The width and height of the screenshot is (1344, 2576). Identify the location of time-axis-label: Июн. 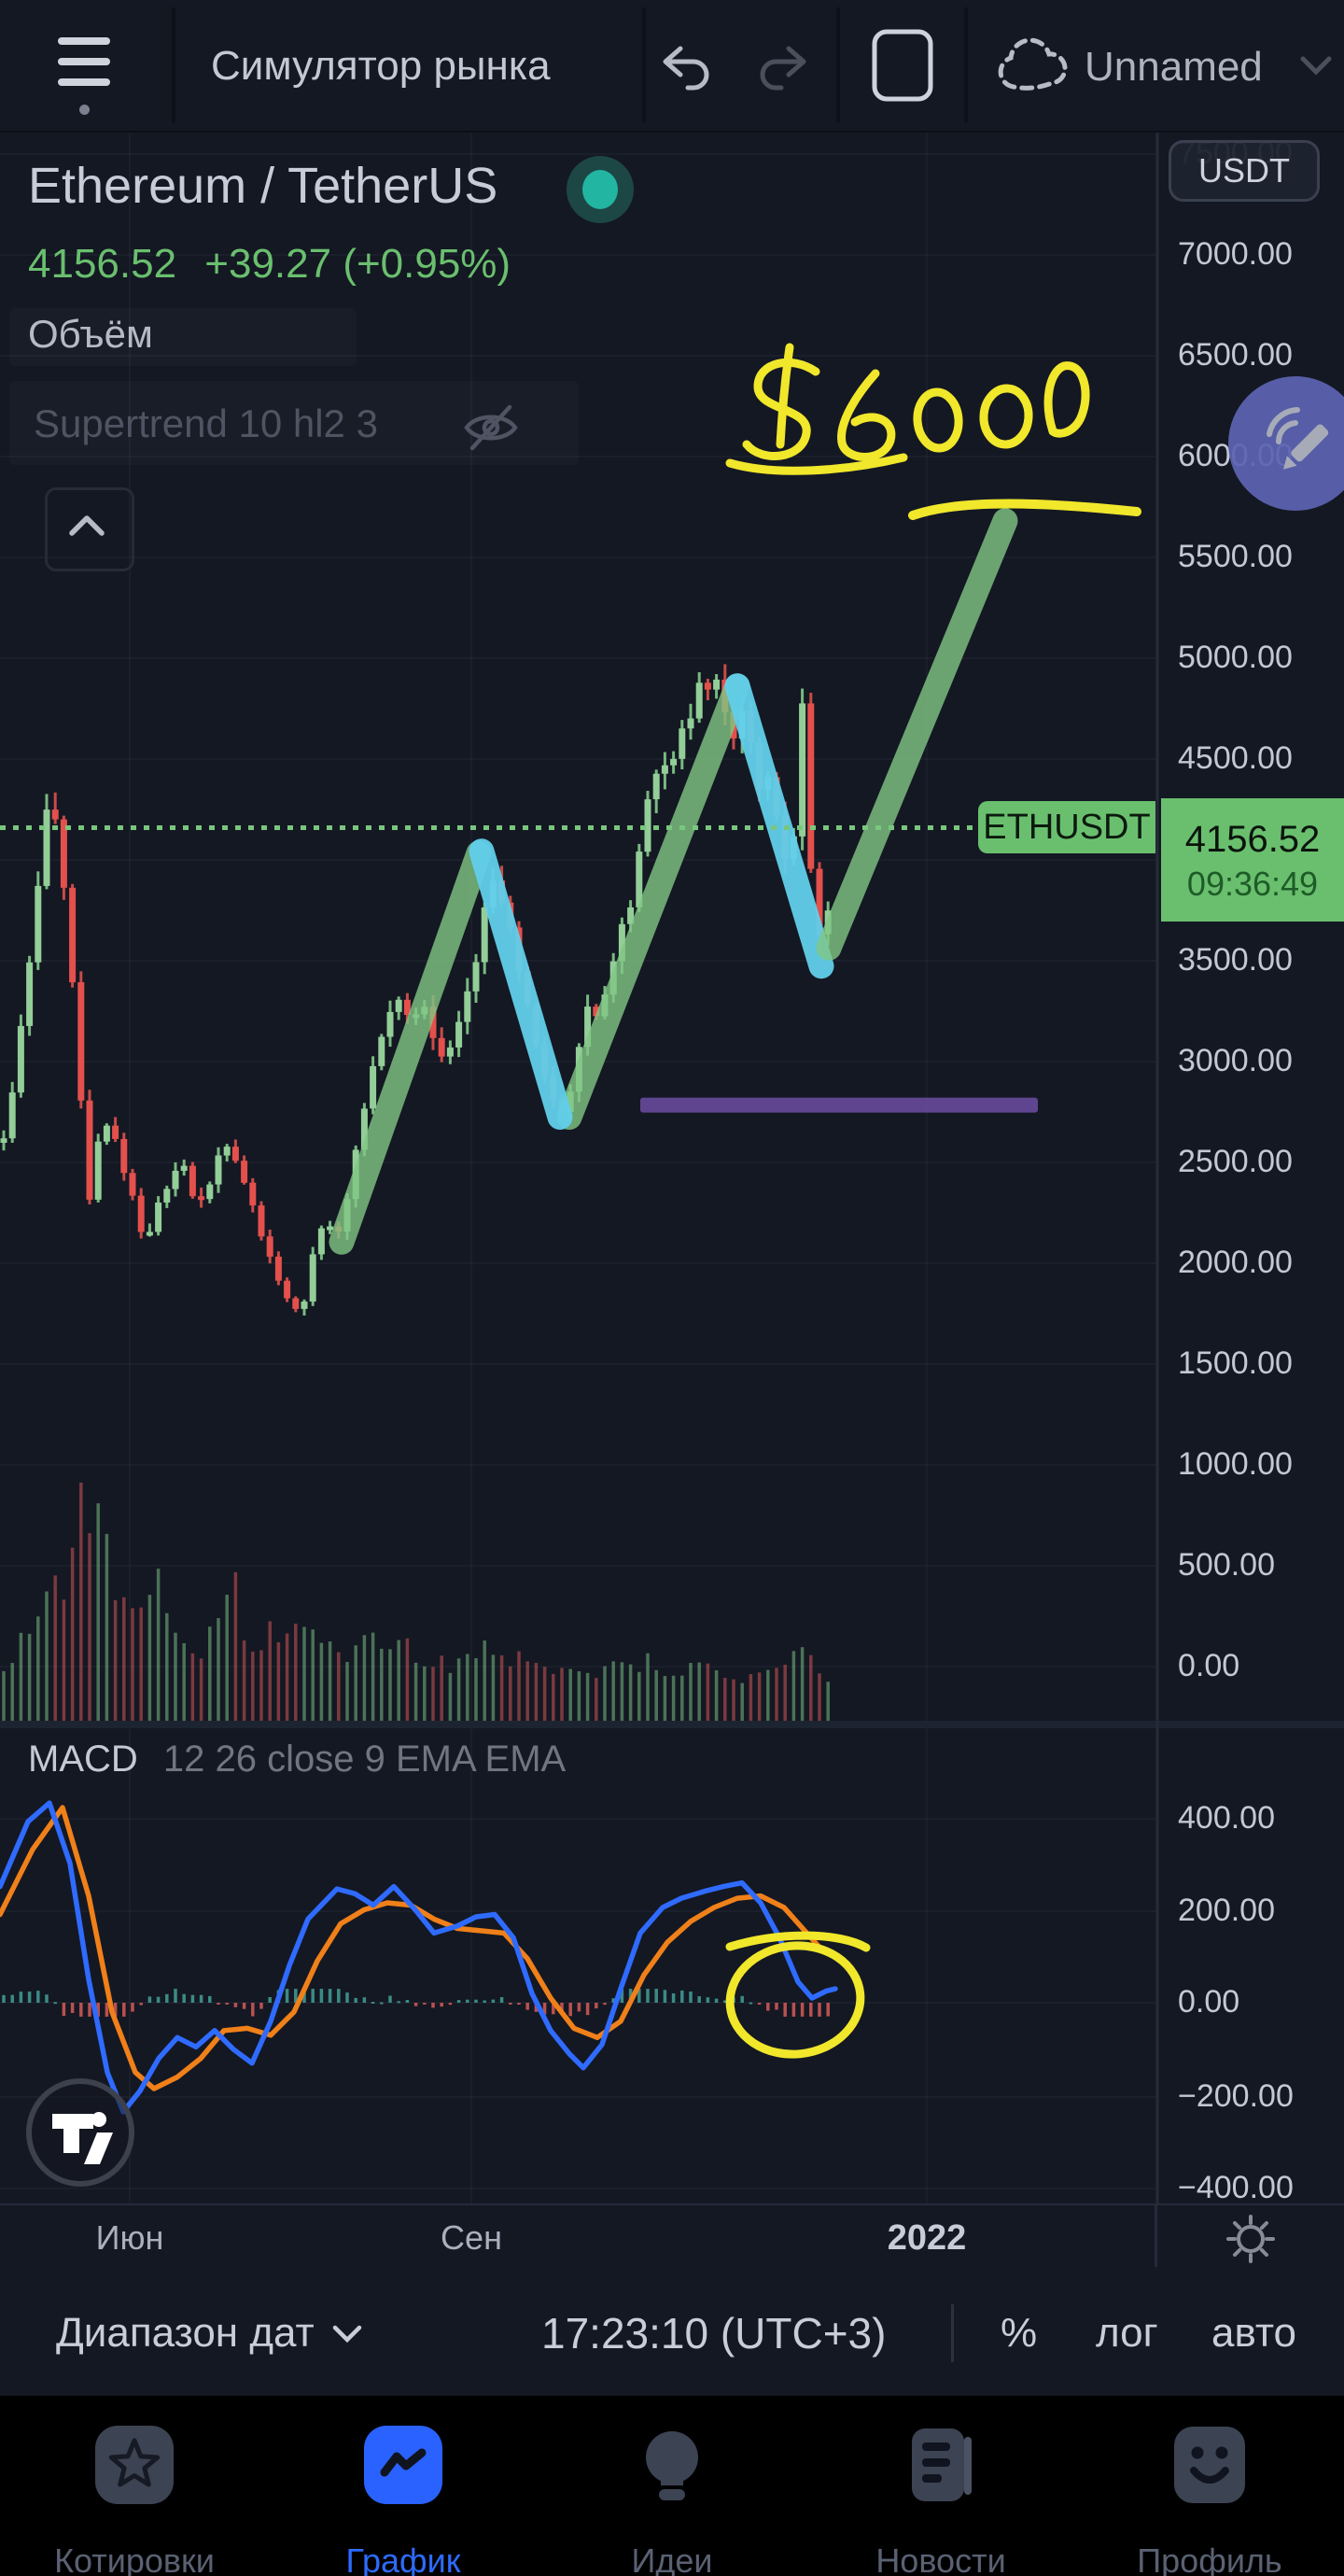
(129, 2237).